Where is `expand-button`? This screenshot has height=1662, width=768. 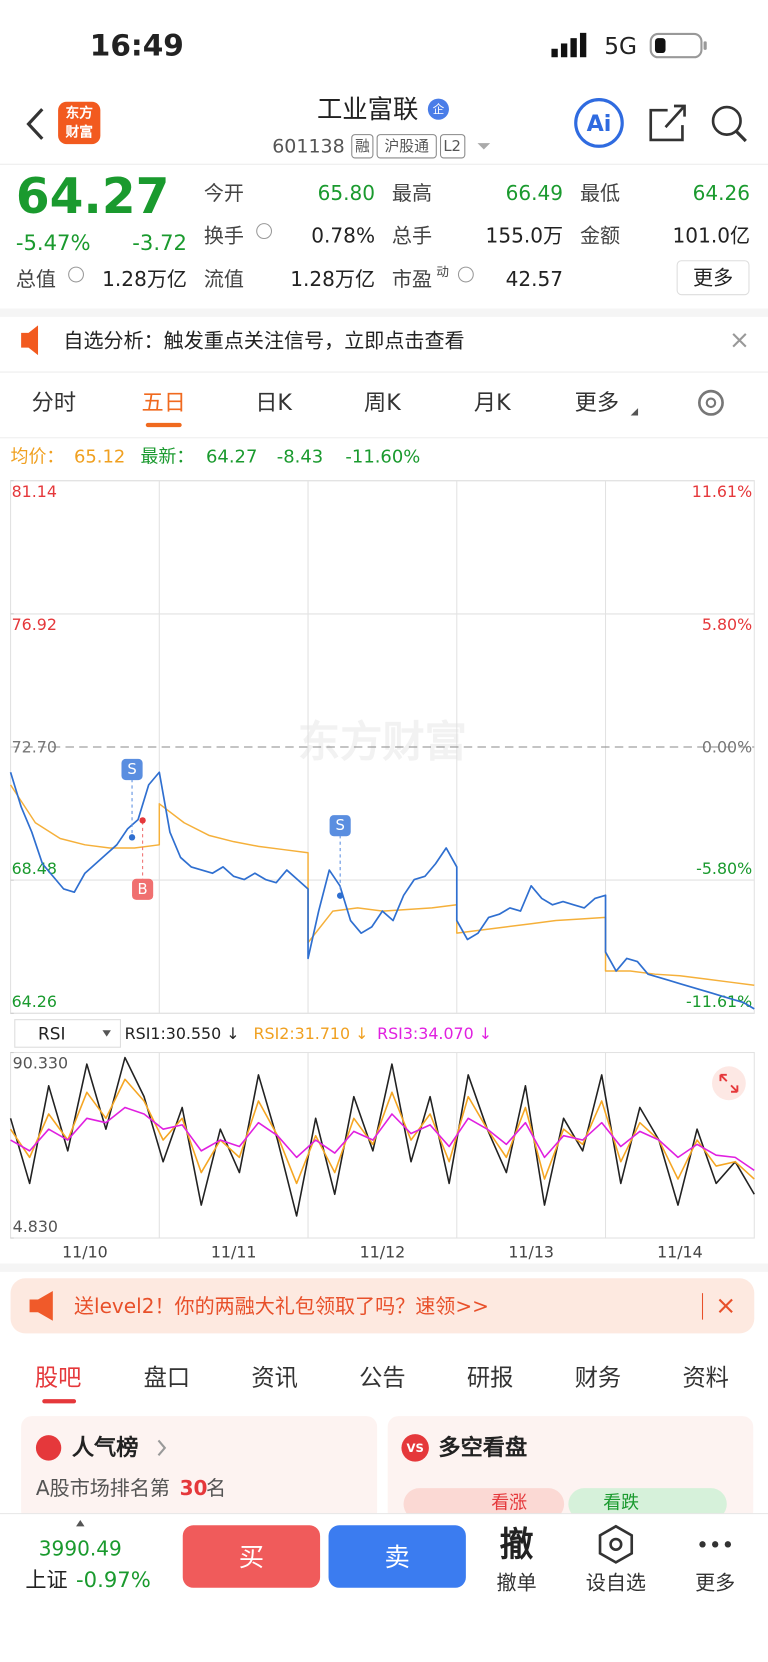 expand-button is located at coordinates (729, 1083).